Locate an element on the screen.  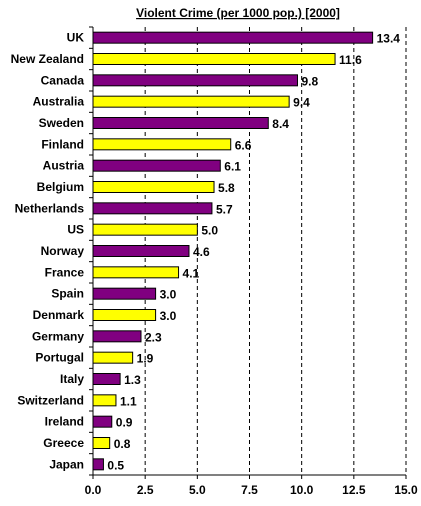
bar-germany is located at coordinates (117, 336).